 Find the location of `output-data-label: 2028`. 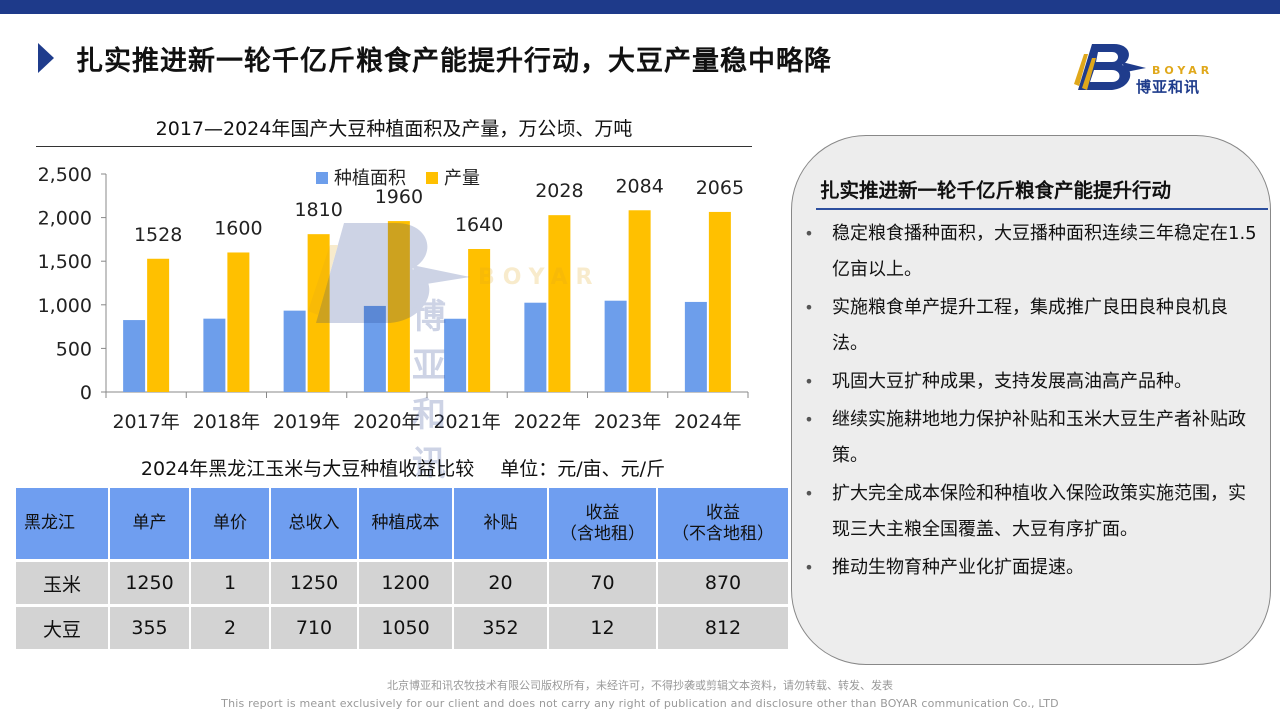

output-data-label: 2028 is located at coordinates (559, 191).